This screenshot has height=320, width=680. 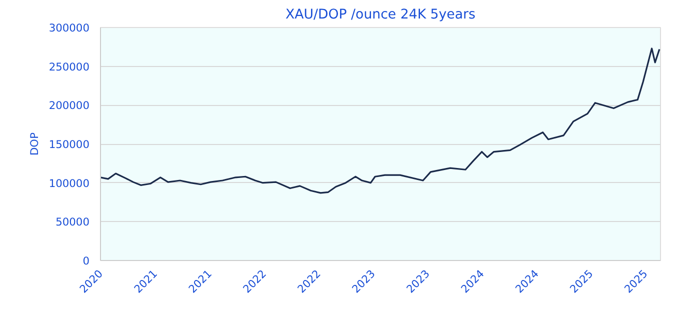 What do you see at coordinates (73, 222) in the screenshot?
I see `y-tick-label: 50000` at bounding box center [73, 222].